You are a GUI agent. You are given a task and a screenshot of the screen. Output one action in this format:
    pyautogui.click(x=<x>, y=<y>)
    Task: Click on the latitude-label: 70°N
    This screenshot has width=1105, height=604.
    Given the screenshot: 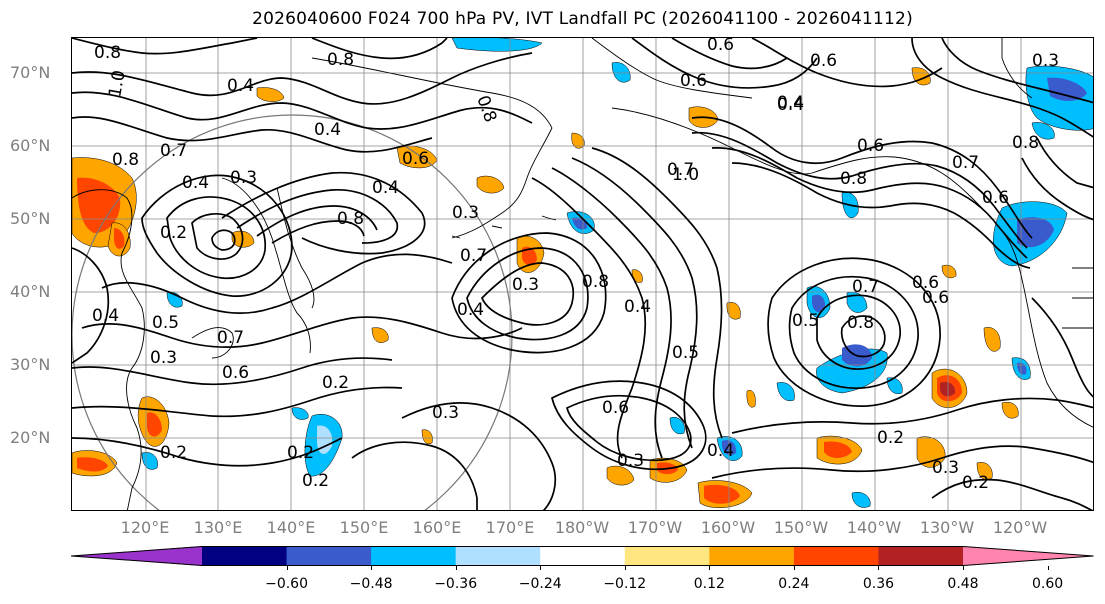 What is the action you would take?
    pyautogui.click(x=30, y=72)
    